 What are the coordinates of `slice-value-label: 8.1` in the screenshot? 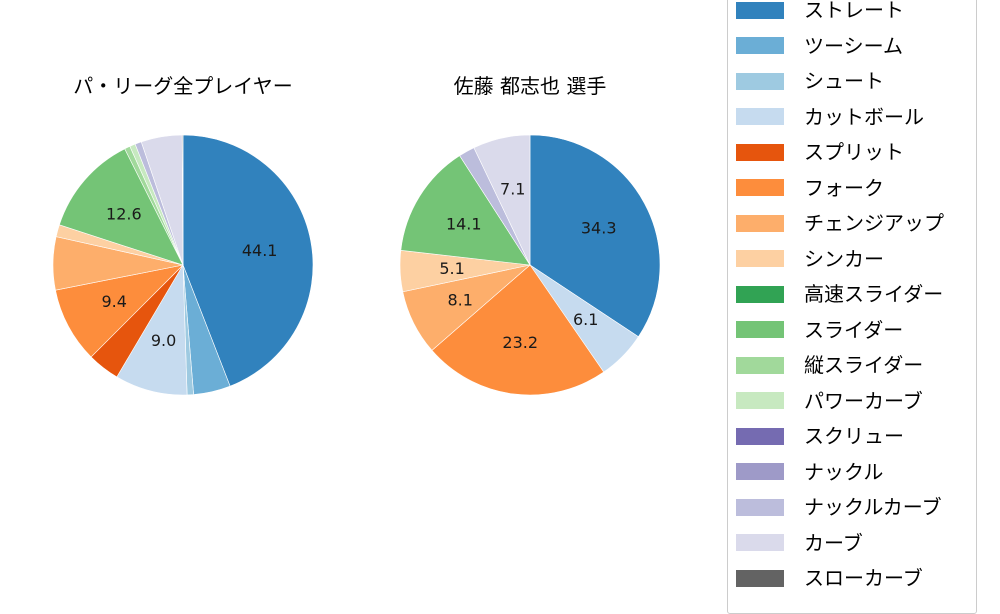 It's located at (459, 299).